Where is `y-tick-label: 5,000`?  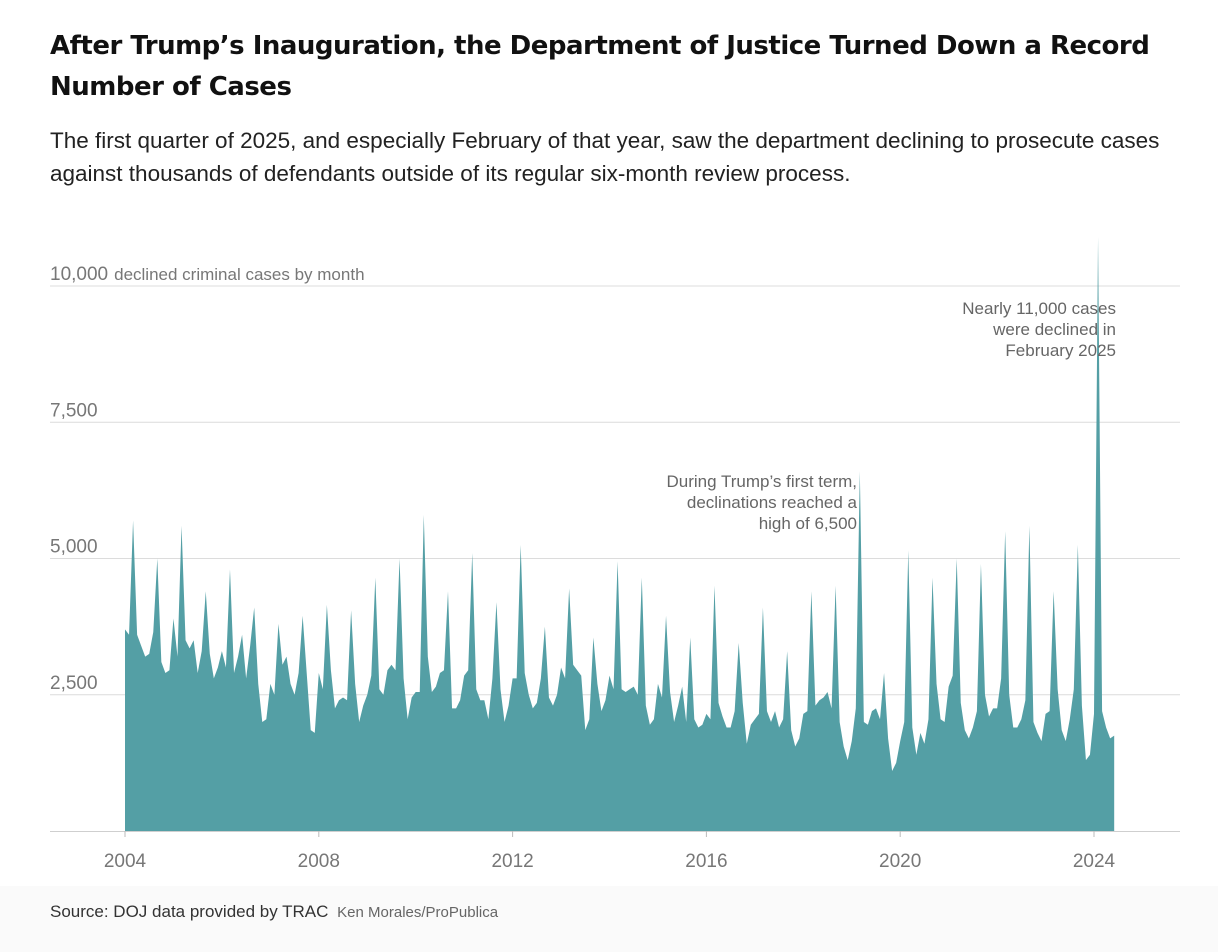
y-tick-label: 5,000 is located at coordinates (74, 547).